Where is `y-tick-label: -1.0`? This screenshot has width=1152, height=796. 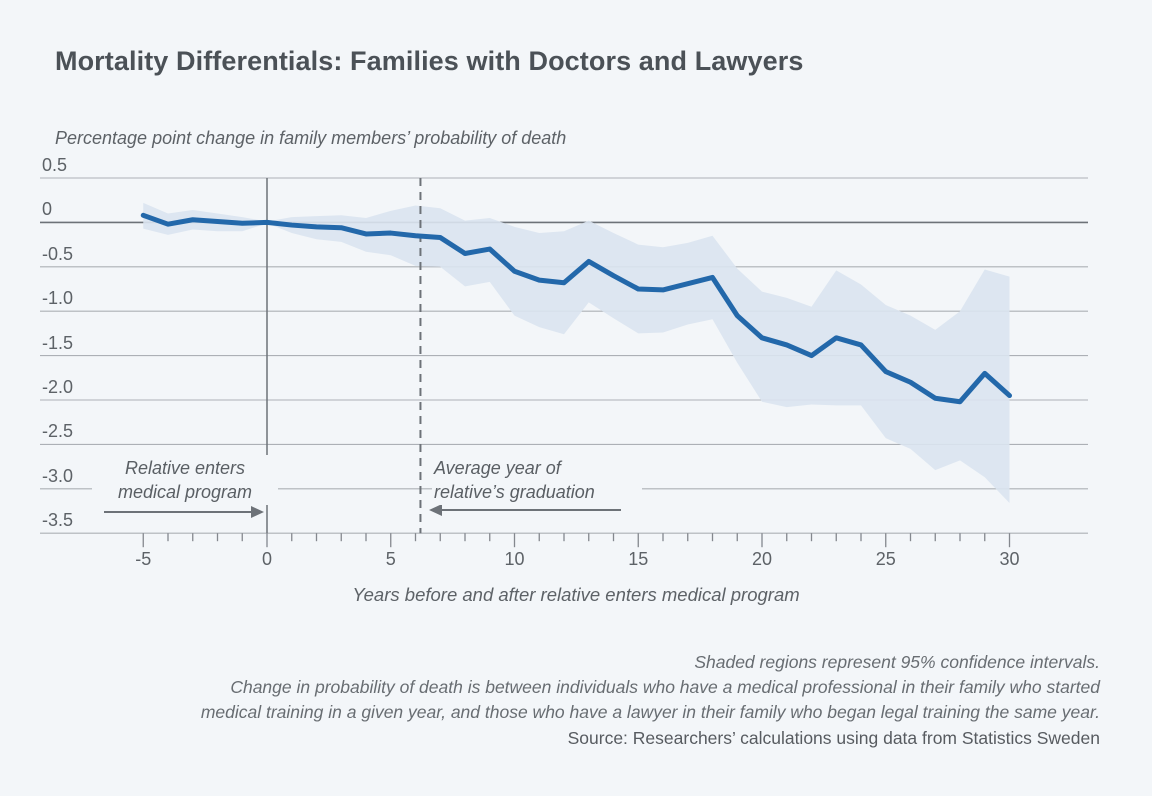
y-tick-label: -1.0 is located at coordinates (58, 298).